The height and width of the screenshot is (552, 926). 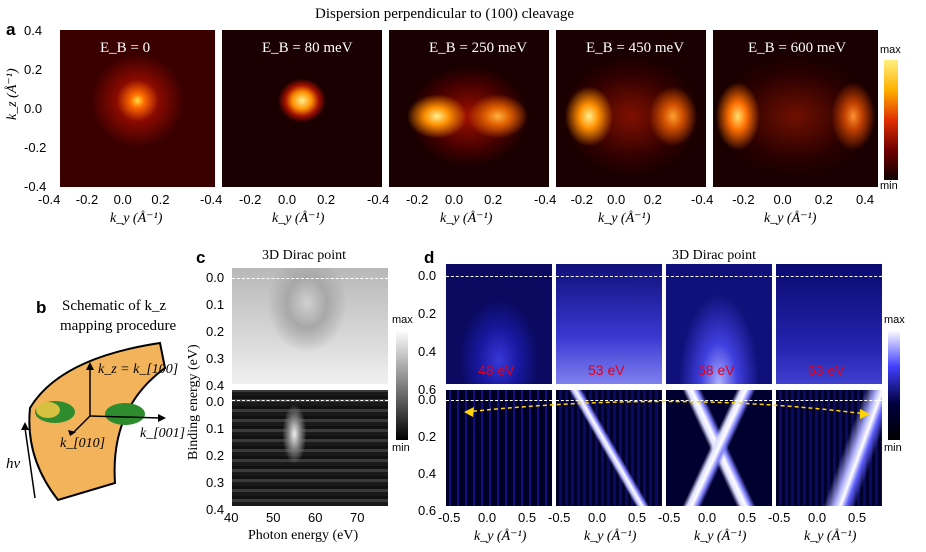 I want to click on trajectory-arrow-left, so click(x=469, y=412).